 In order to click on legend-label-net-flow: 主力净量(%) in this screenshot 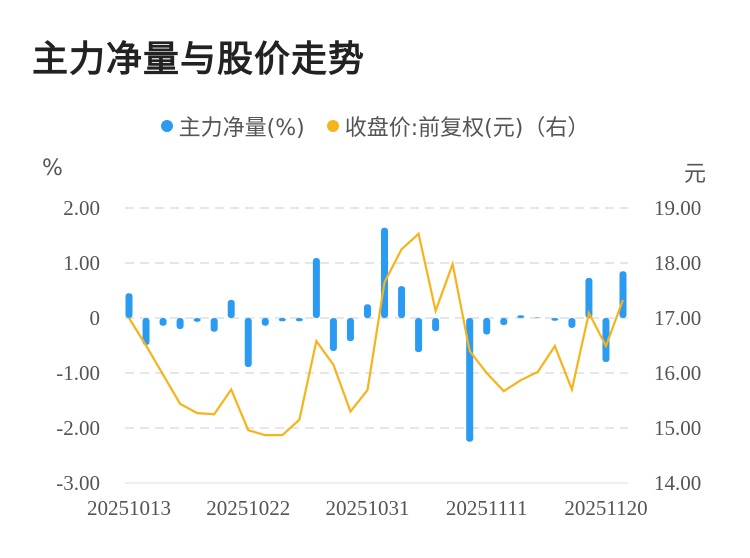, I will do `click(241, 128)`.